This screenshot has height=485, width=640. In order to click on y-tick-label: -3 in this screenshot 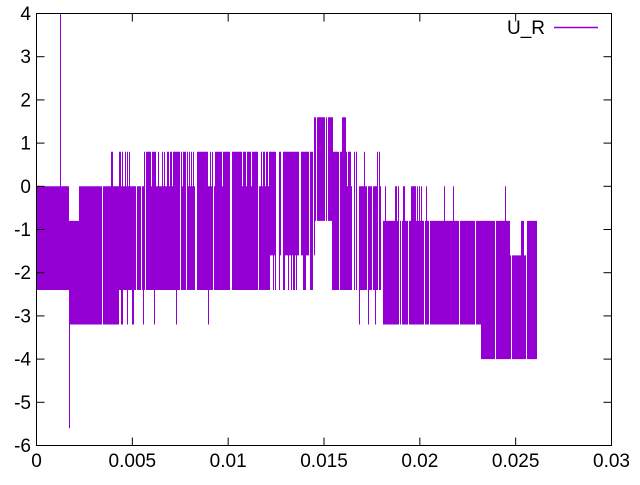, I will do `click(22, 316)`.